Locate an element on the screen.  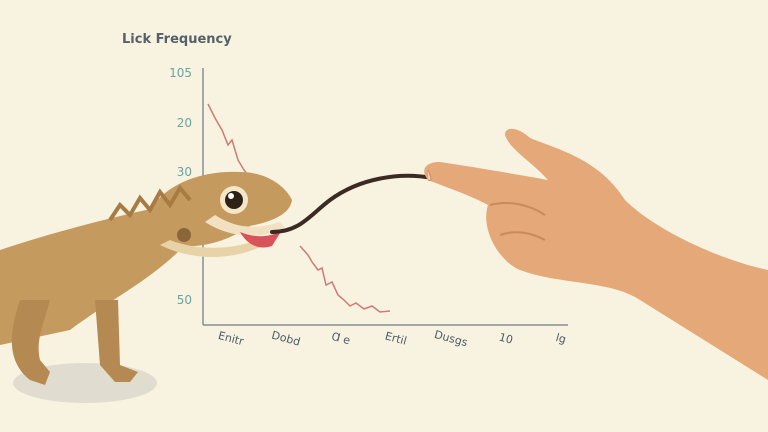
chart-title: Lick Frequency is located at coordinates (177, 39).